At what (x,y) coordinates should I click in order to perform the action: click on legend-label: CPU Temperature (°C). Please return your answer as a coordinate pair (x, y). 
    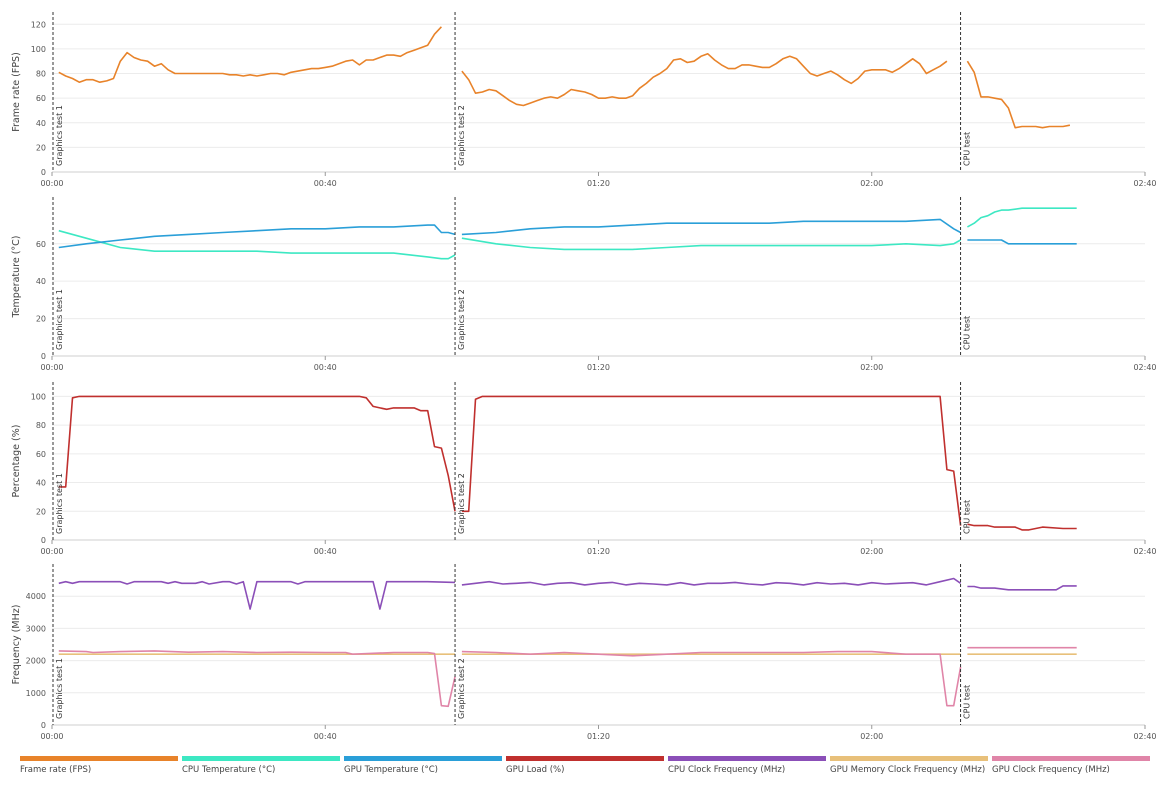
    Looking at the image, I should click on (229, 770).